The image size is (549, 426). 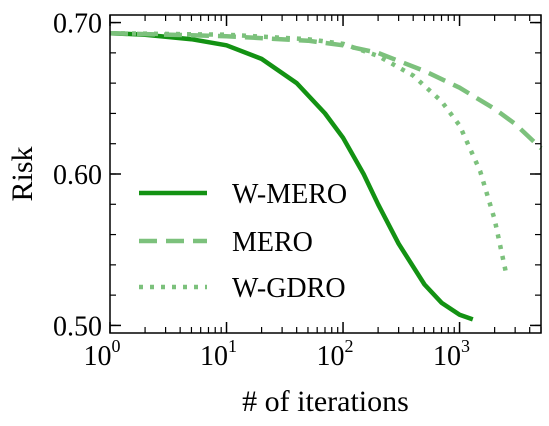 I want to click on legend-label-mero: MERO, so click(x=272, y=242).